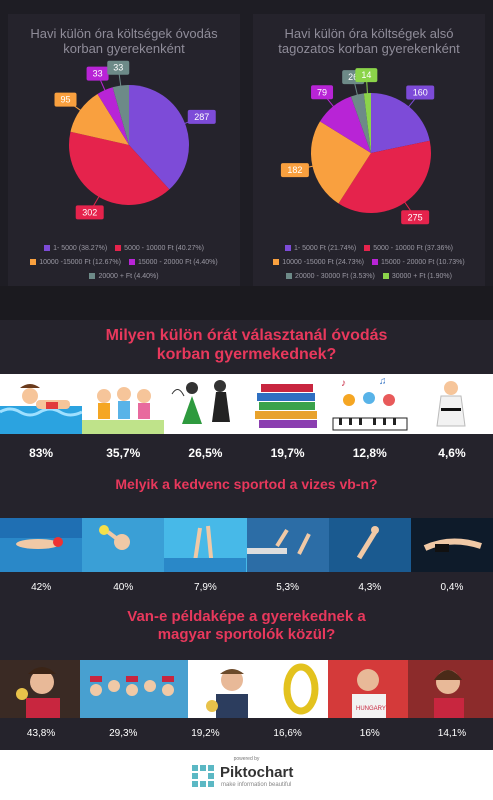  What do you see at coordinates (246, 453) in the screenshot?
I see `activity-percentages: 83% 35,7% 26,5% 19,7% 12,8% 4,6%` at bounding box center [246, 453].